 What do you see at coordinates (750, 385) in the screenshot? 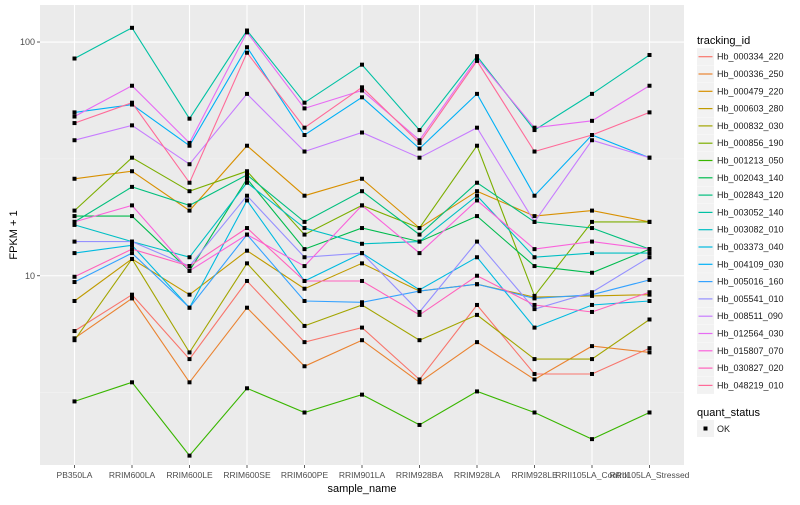
I see `legend-label: Hb_048219_010` at bounding box center [750, 385].